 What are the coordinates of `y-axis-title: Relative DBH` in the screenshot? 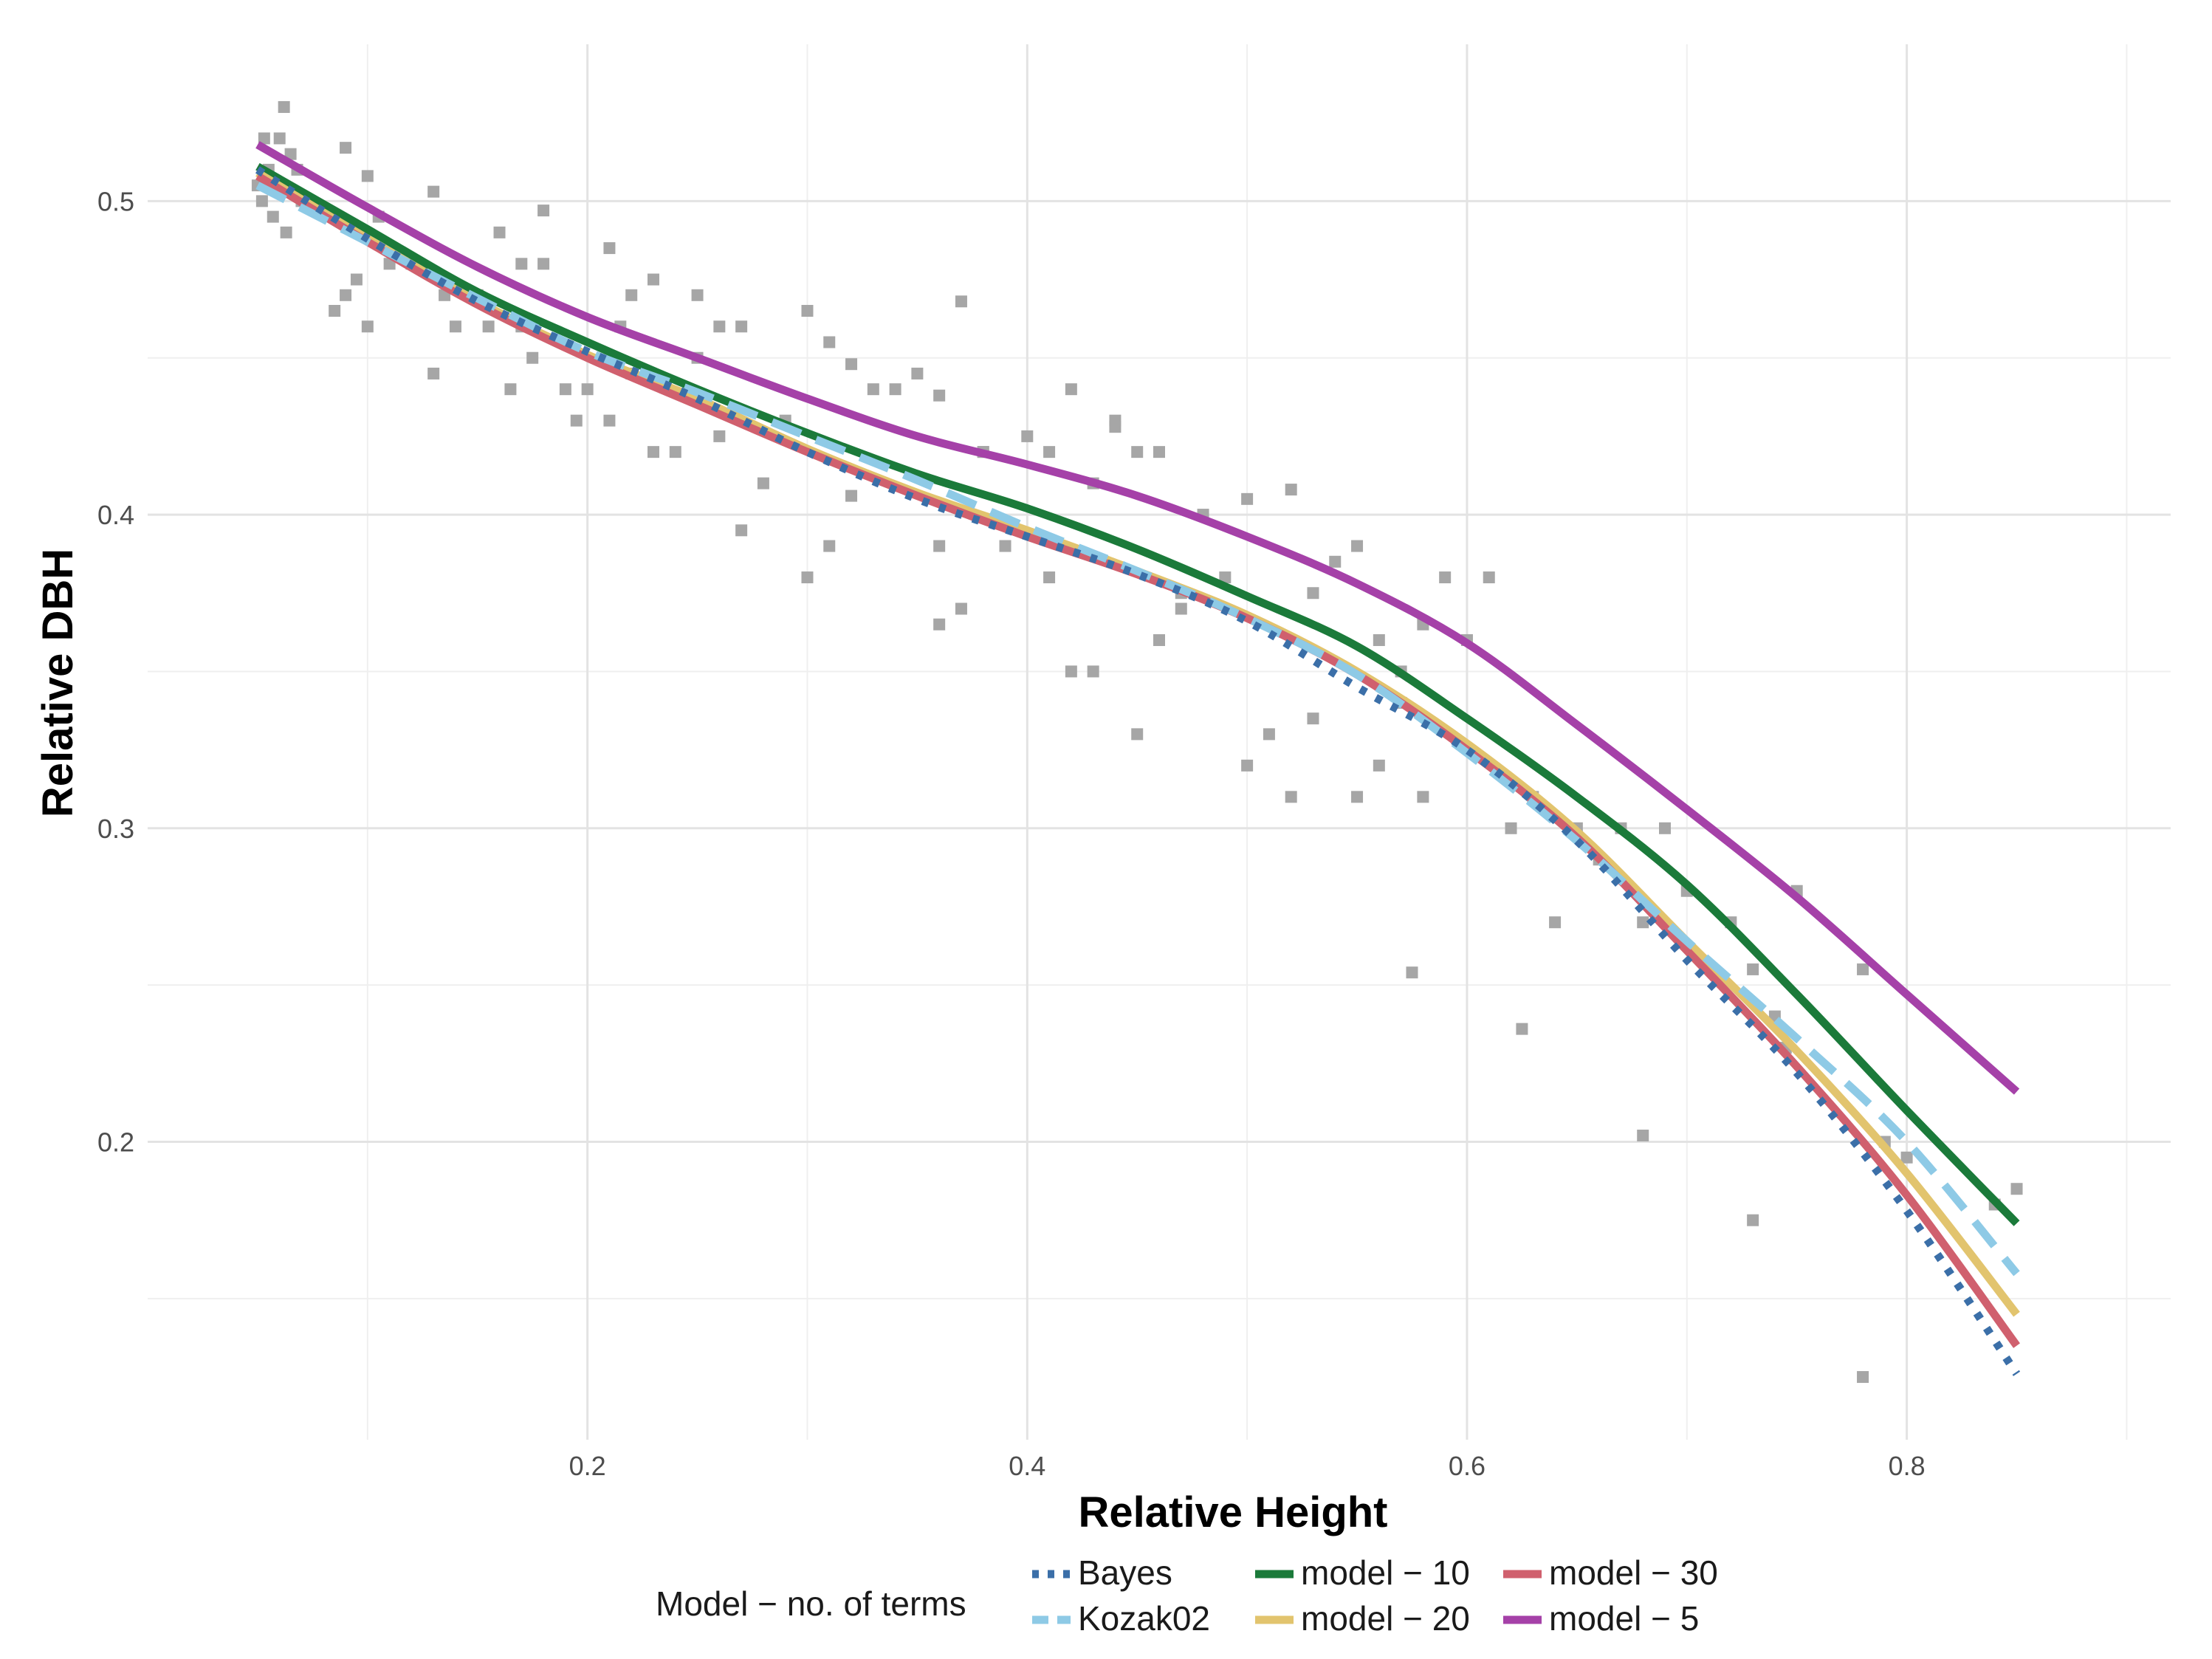 It's located at (58, 683).